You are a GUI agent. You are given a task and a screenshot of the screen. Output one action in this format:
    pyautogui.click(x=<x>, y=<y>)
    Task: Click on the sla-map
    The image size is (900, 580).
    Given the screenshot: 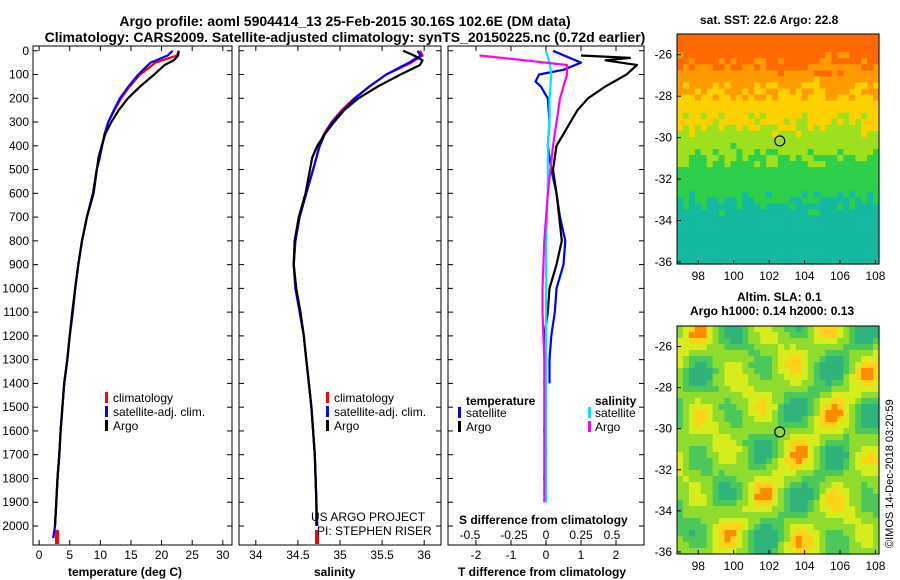 What is the action you would take?
    pyautogui.click(x=778, y=440)
    